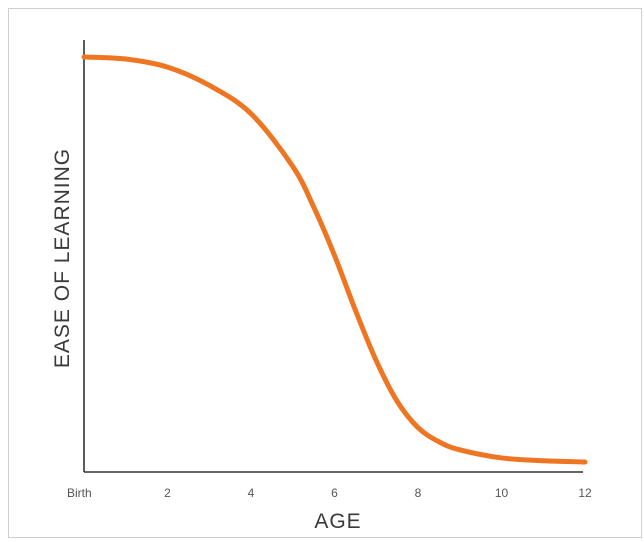  What do you see at coordinates (337, 521) in the screenshot?
I see `x-axis-title: AGE` at bounding box center [337, 521].